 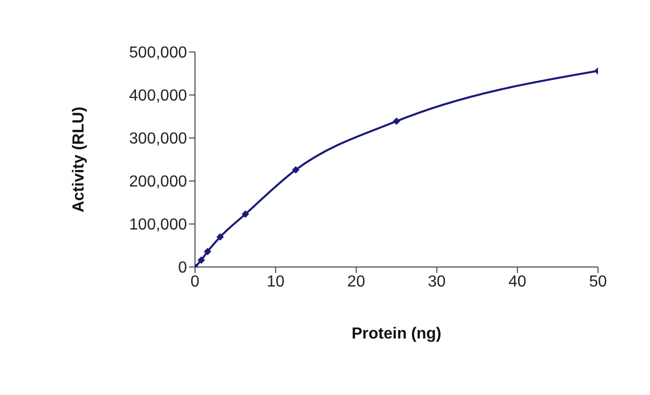 What do you see at coordinates (437, 281) in the screenshot?
I see `x-tick-label: 30` at bounding box center [437, 281].